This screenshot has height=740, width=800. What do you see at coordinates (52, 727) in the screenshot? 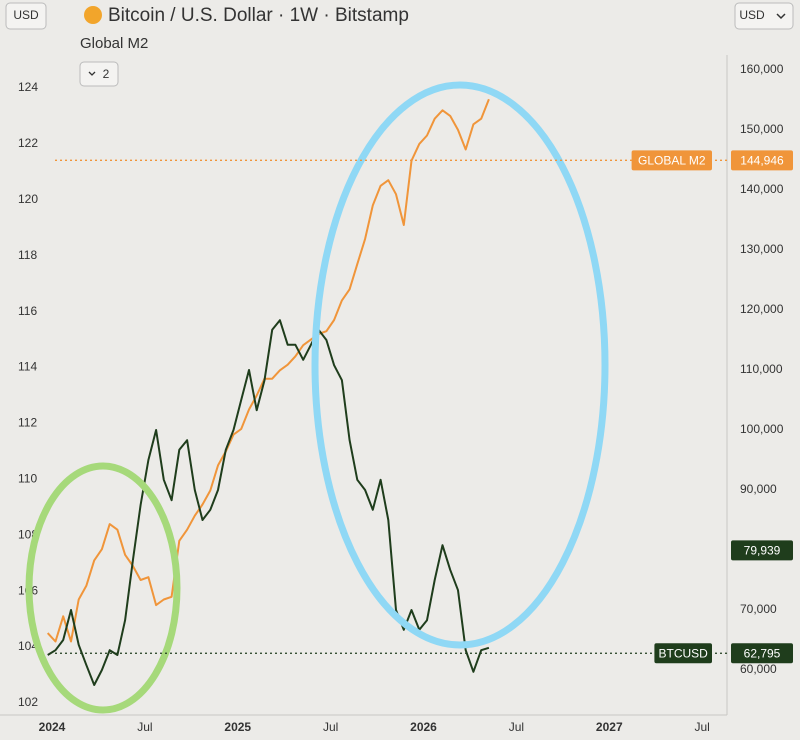
I see `x-tick-label: 2024` at bounding box center [52, 727].